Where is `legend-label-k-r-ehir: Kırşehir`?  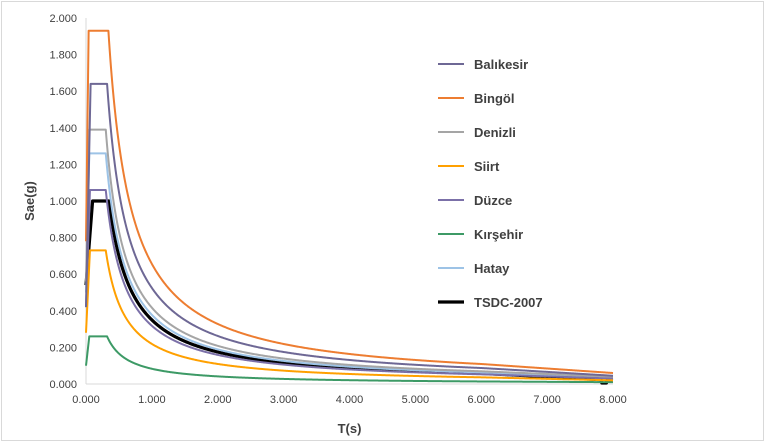
legend-label-k-r-ehir: Kırşehir is located at coordinates (498, 234).